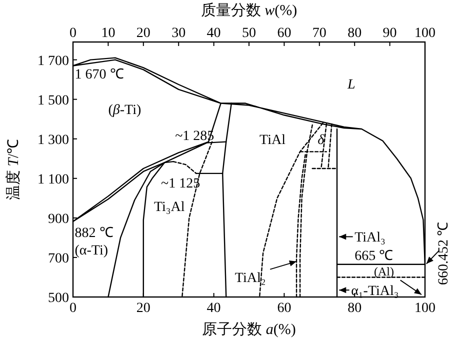 The height and width of the screenshot is (341, 474). Describe the element at coordinates (73, 308) in the screenshot. I see `x-tick-label: 0` at that location.